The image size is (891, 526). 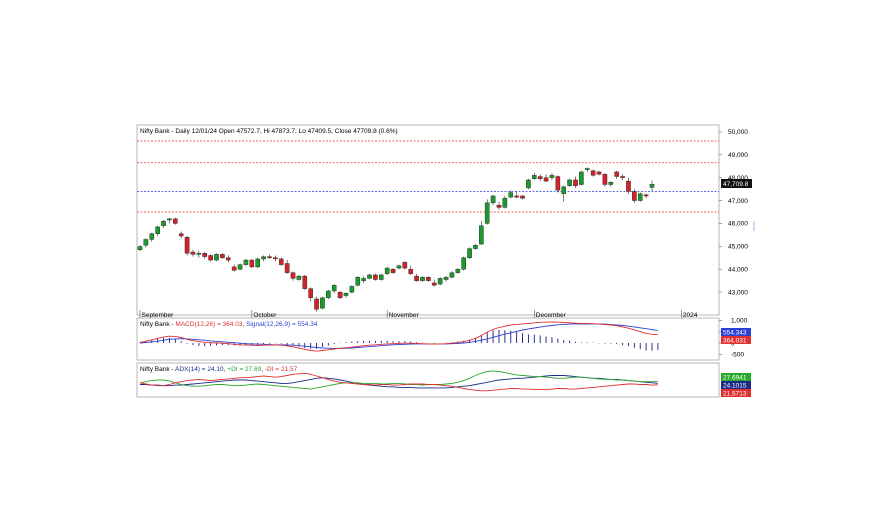 I want to click on adx-badges: 27.6941 24.1015 21.5713, so click(x=736, y=385).